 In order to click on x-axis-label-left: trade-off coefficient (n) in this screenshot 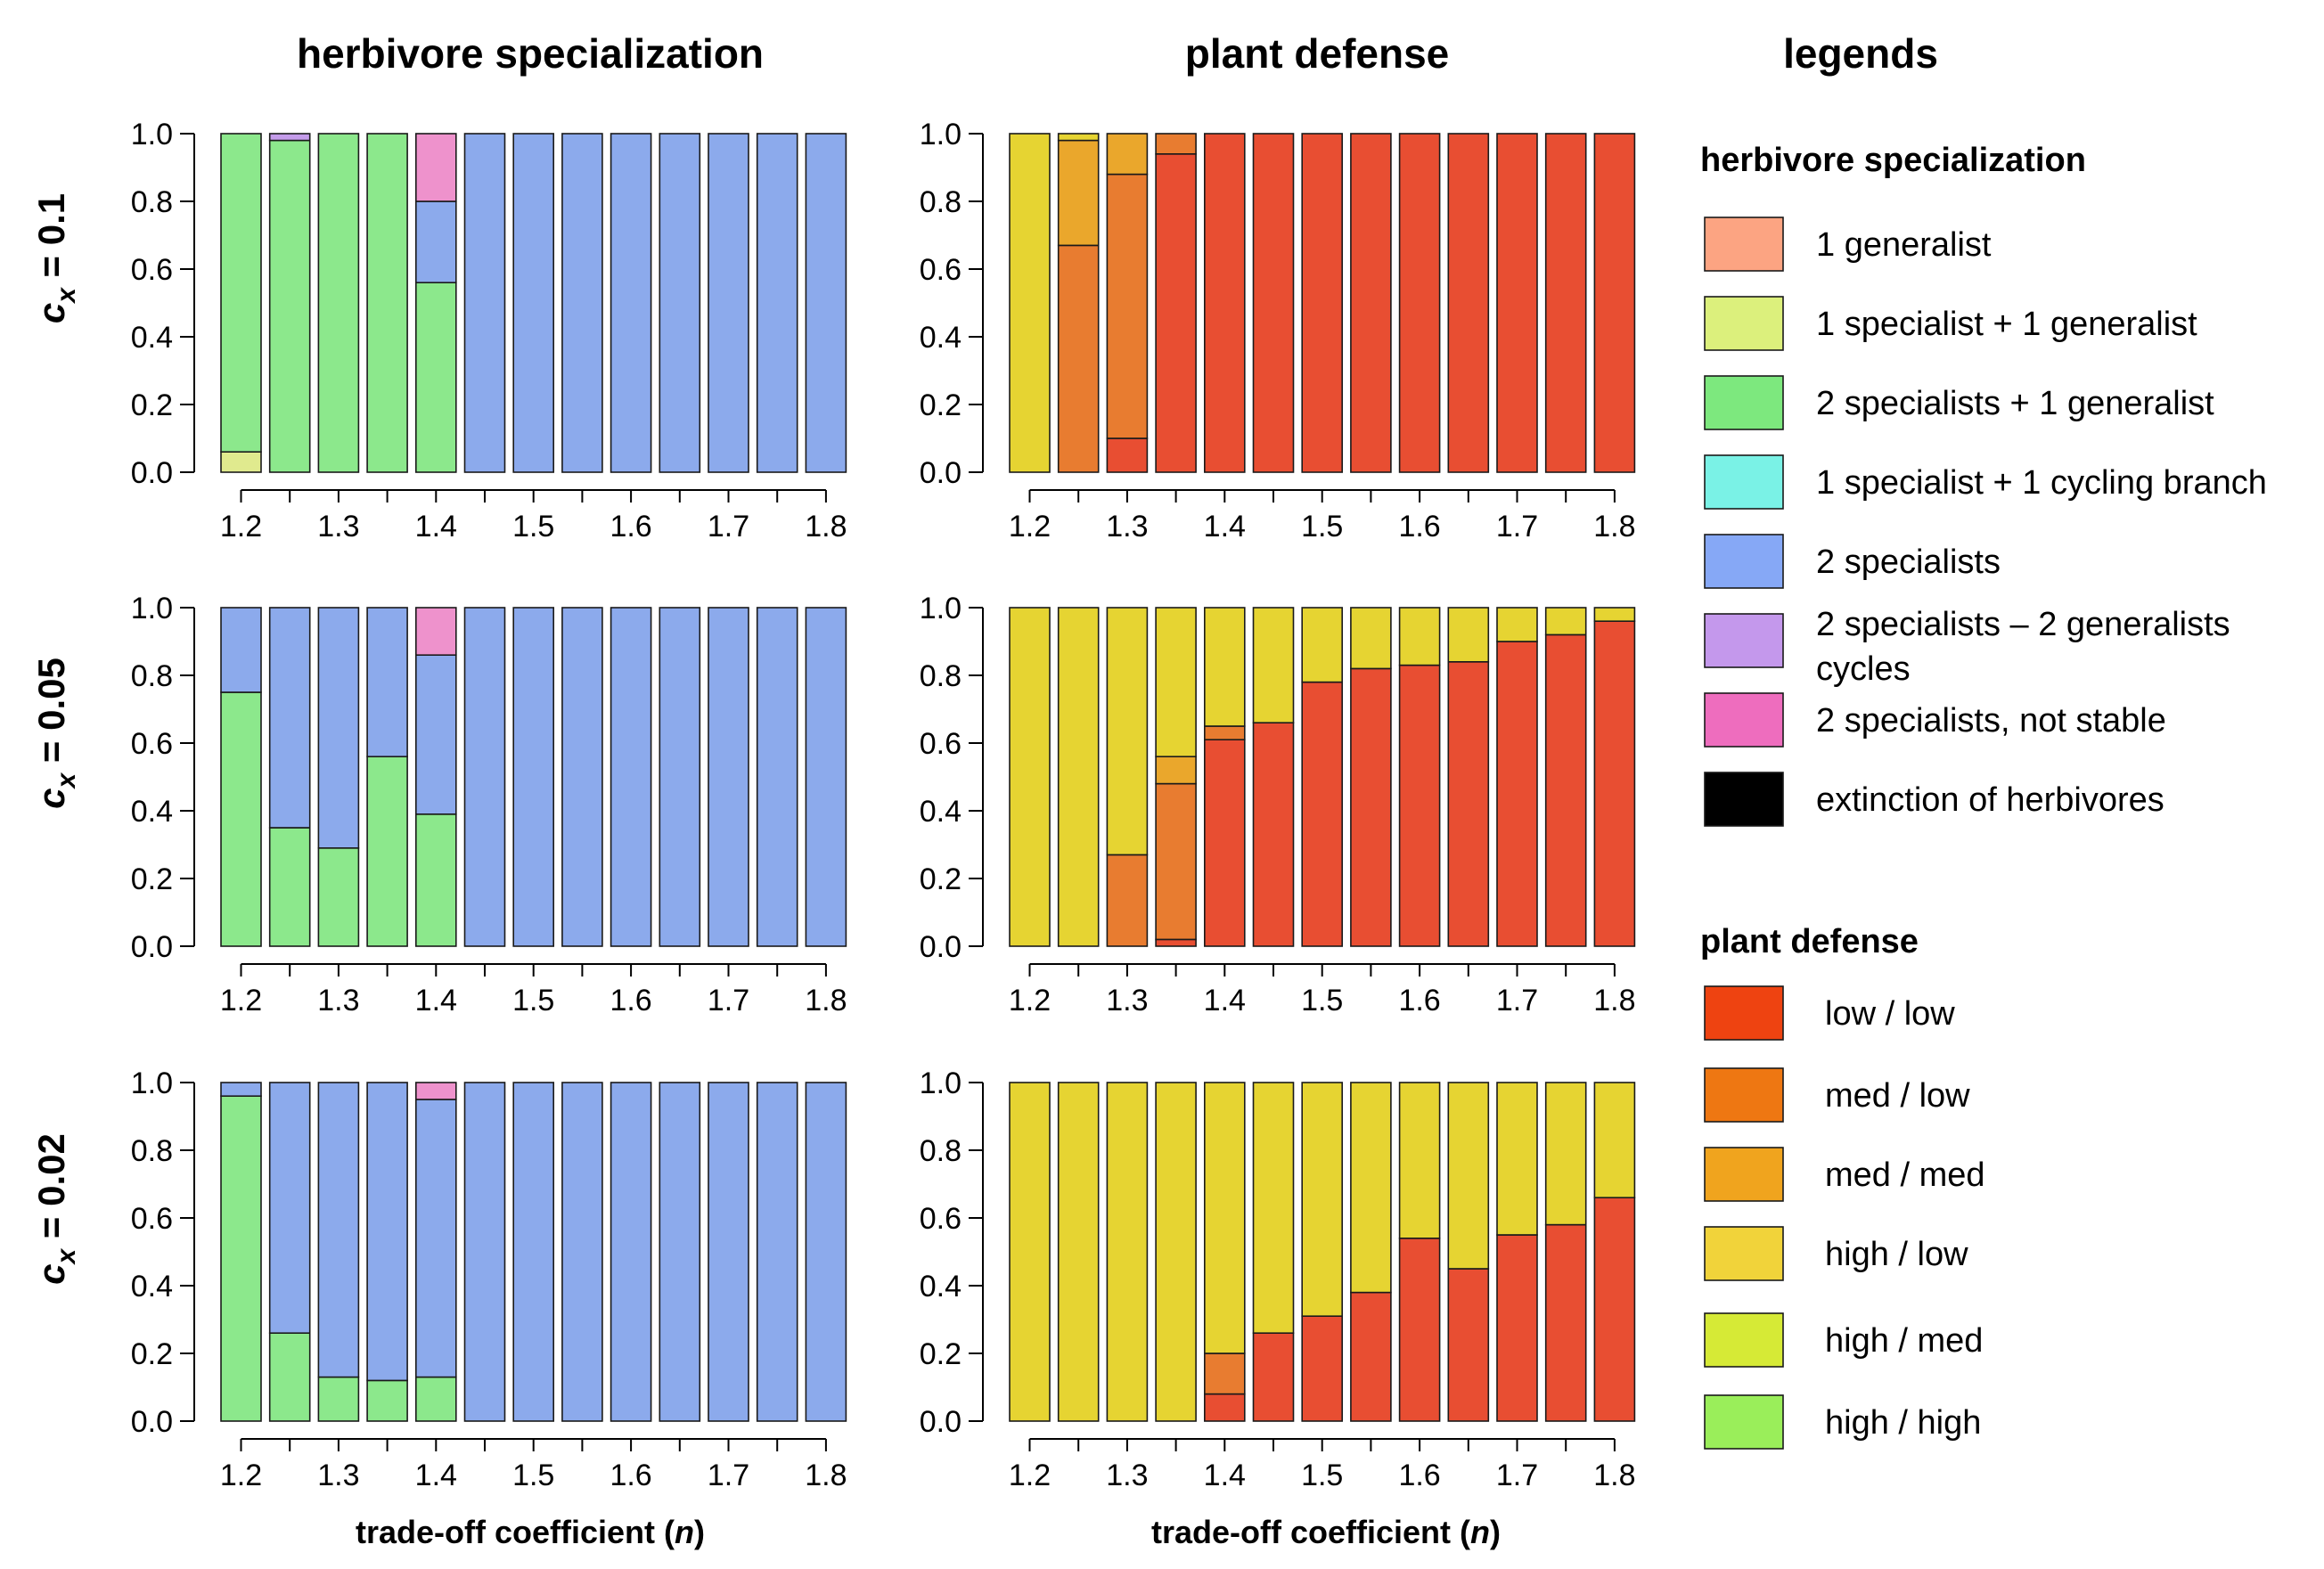, I will do `click(530, 1532)`.